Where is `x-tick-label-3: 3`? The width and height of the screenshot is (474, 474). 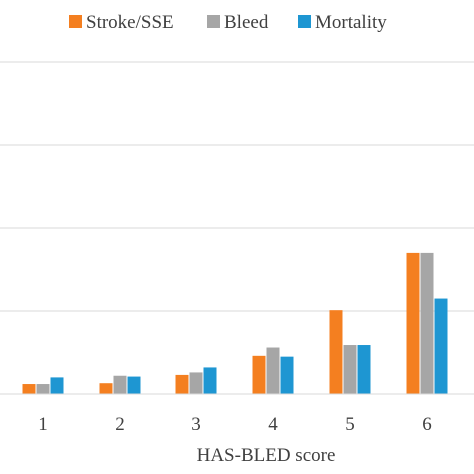 x-tick-label-3: 3 is located at coordinates (196, 424).